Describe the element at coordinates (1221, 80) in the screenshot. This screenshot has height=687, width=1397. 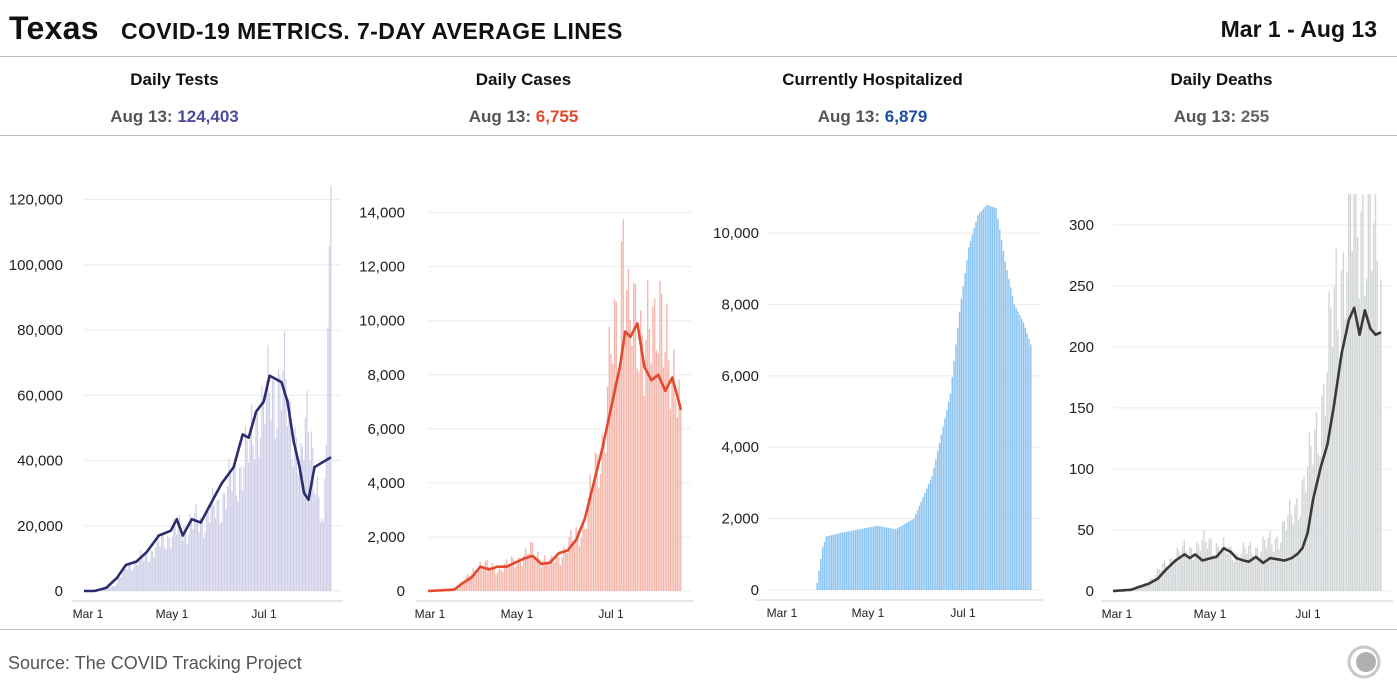
I see `metric-title: Daily Deaths` at that location.